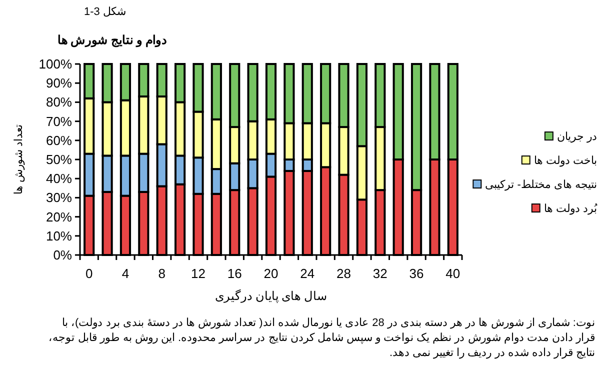  I want to click on y-tick-label: 100%, so click(55, 64).